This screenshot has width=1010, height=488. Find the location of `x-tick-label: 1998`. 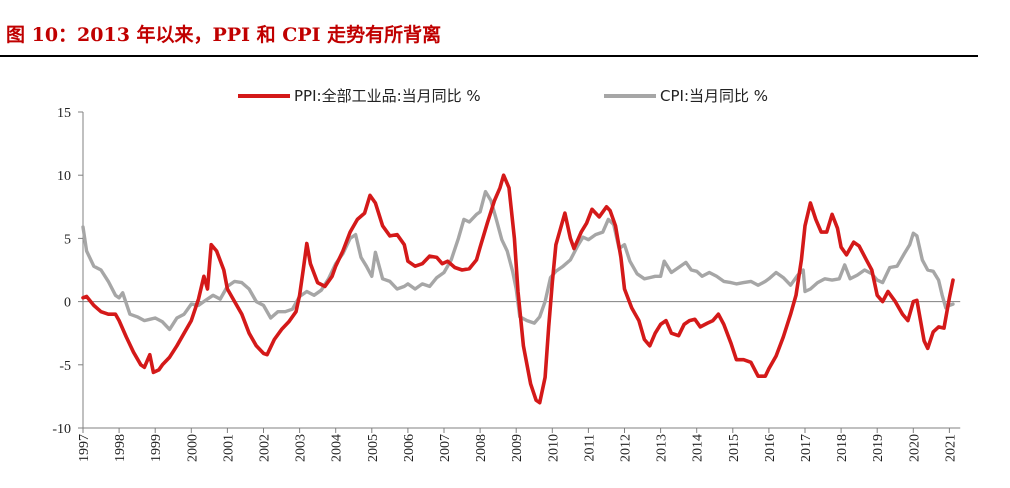

x-tick-label: 1998 is located at coordinates (120, 448).